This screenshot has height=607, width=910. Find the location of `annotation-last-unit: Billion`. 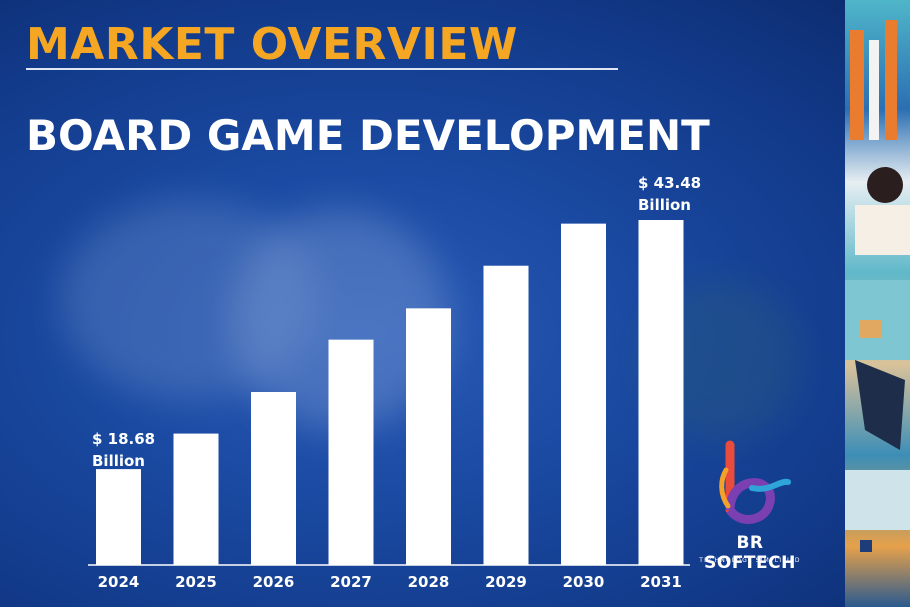

annotation-last-unit: Billion is located at coordinates (664, 205).